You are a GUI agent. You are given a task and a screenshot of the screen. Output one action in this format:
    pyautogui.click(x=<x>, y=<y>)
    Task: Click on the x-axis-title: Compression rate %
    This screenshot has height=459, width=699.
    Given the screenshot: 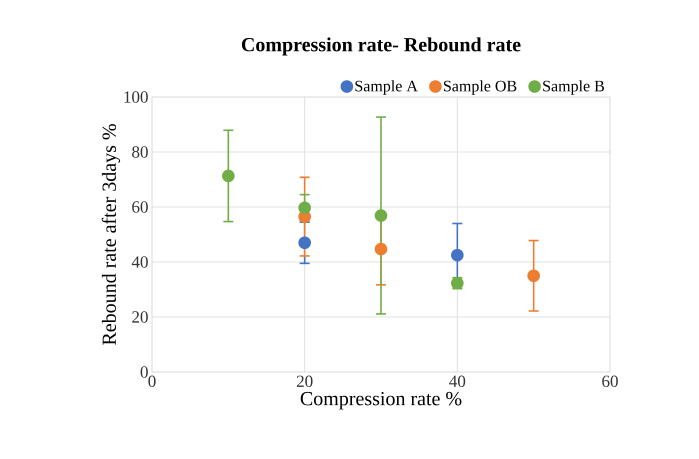 What is the action you would take?
    pyautogui.click(x=381, y=401)
    